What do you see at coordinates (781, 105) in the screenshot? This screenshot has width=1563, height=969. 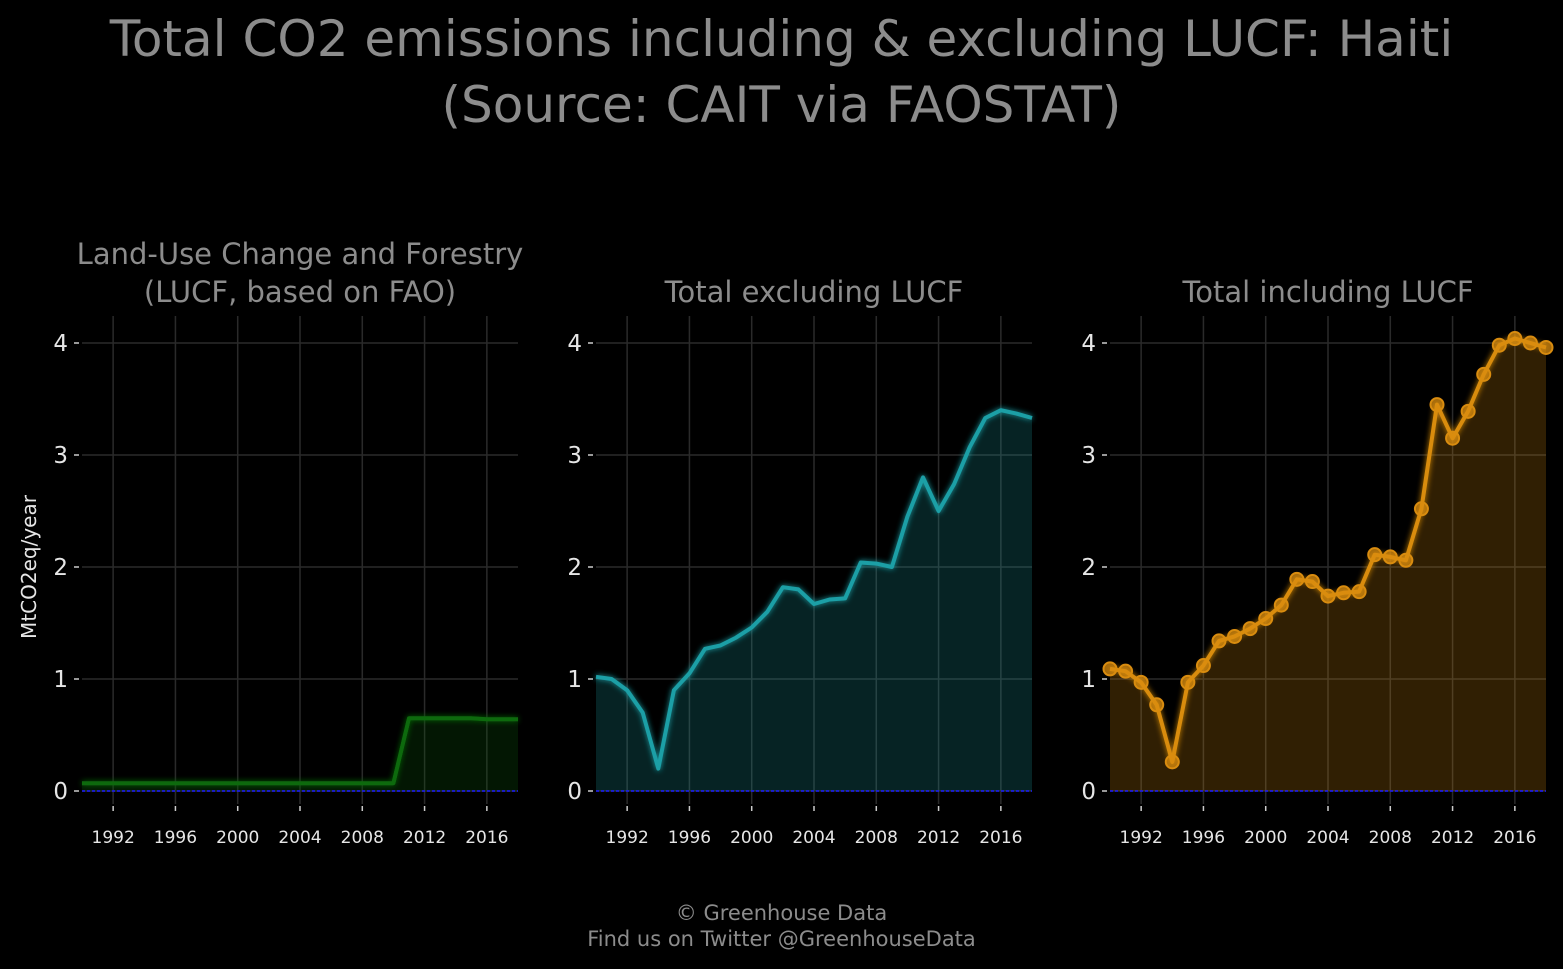 I see `chart-title-line-2: (Source: CAIT via FAOSTAT)` at bounding box center [781, 105].